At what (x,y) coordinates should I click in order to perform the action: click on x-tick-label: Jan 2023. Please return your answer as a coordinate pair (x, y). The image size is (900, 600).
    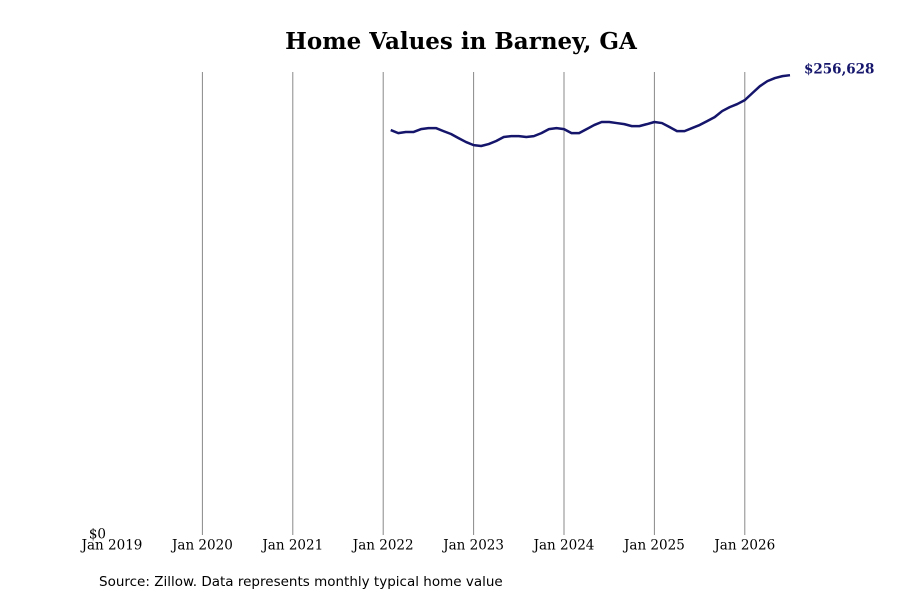
    Looking at the image, I should click on (472, 546).